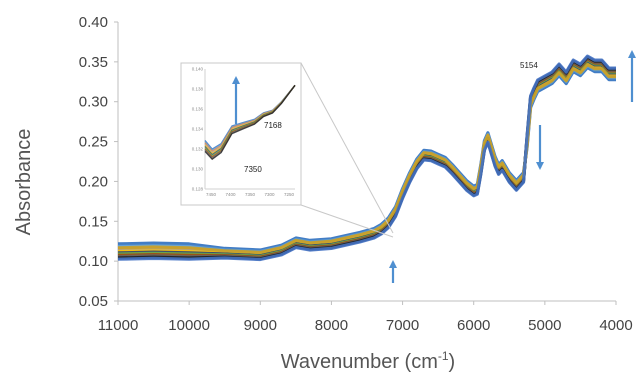 This screenshot has height=381, width=640. What do you see at coordinates (331, 325) in the screenshot?
I see `x-tick-label: 8000` at bounding box center [331, 325].